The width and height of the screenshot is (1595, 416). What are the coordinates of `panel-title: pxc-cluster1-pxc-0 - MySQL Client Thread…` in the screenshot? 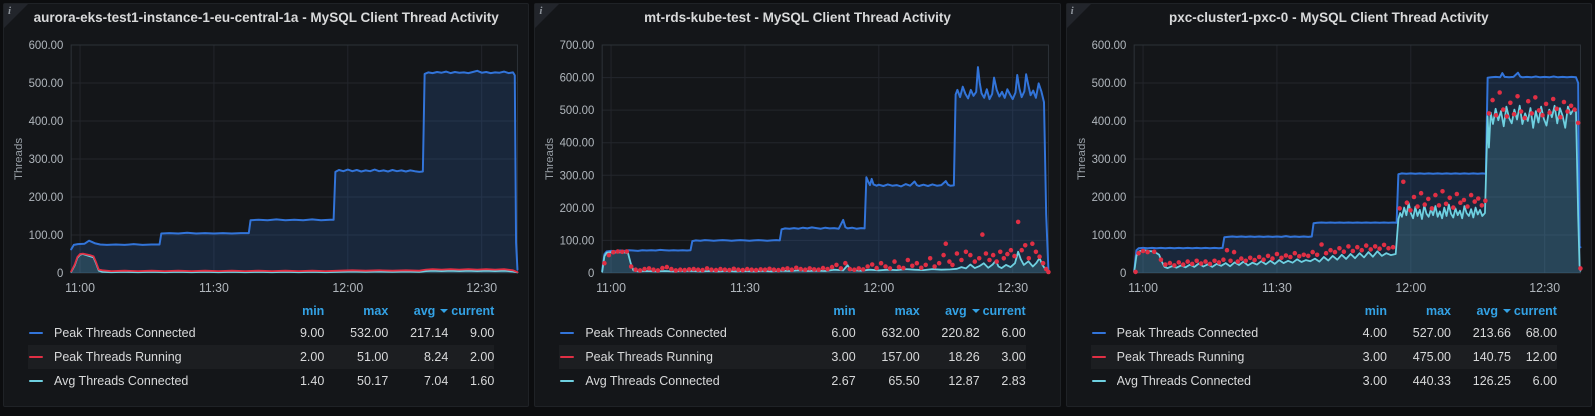 It's located at (1329, 17).